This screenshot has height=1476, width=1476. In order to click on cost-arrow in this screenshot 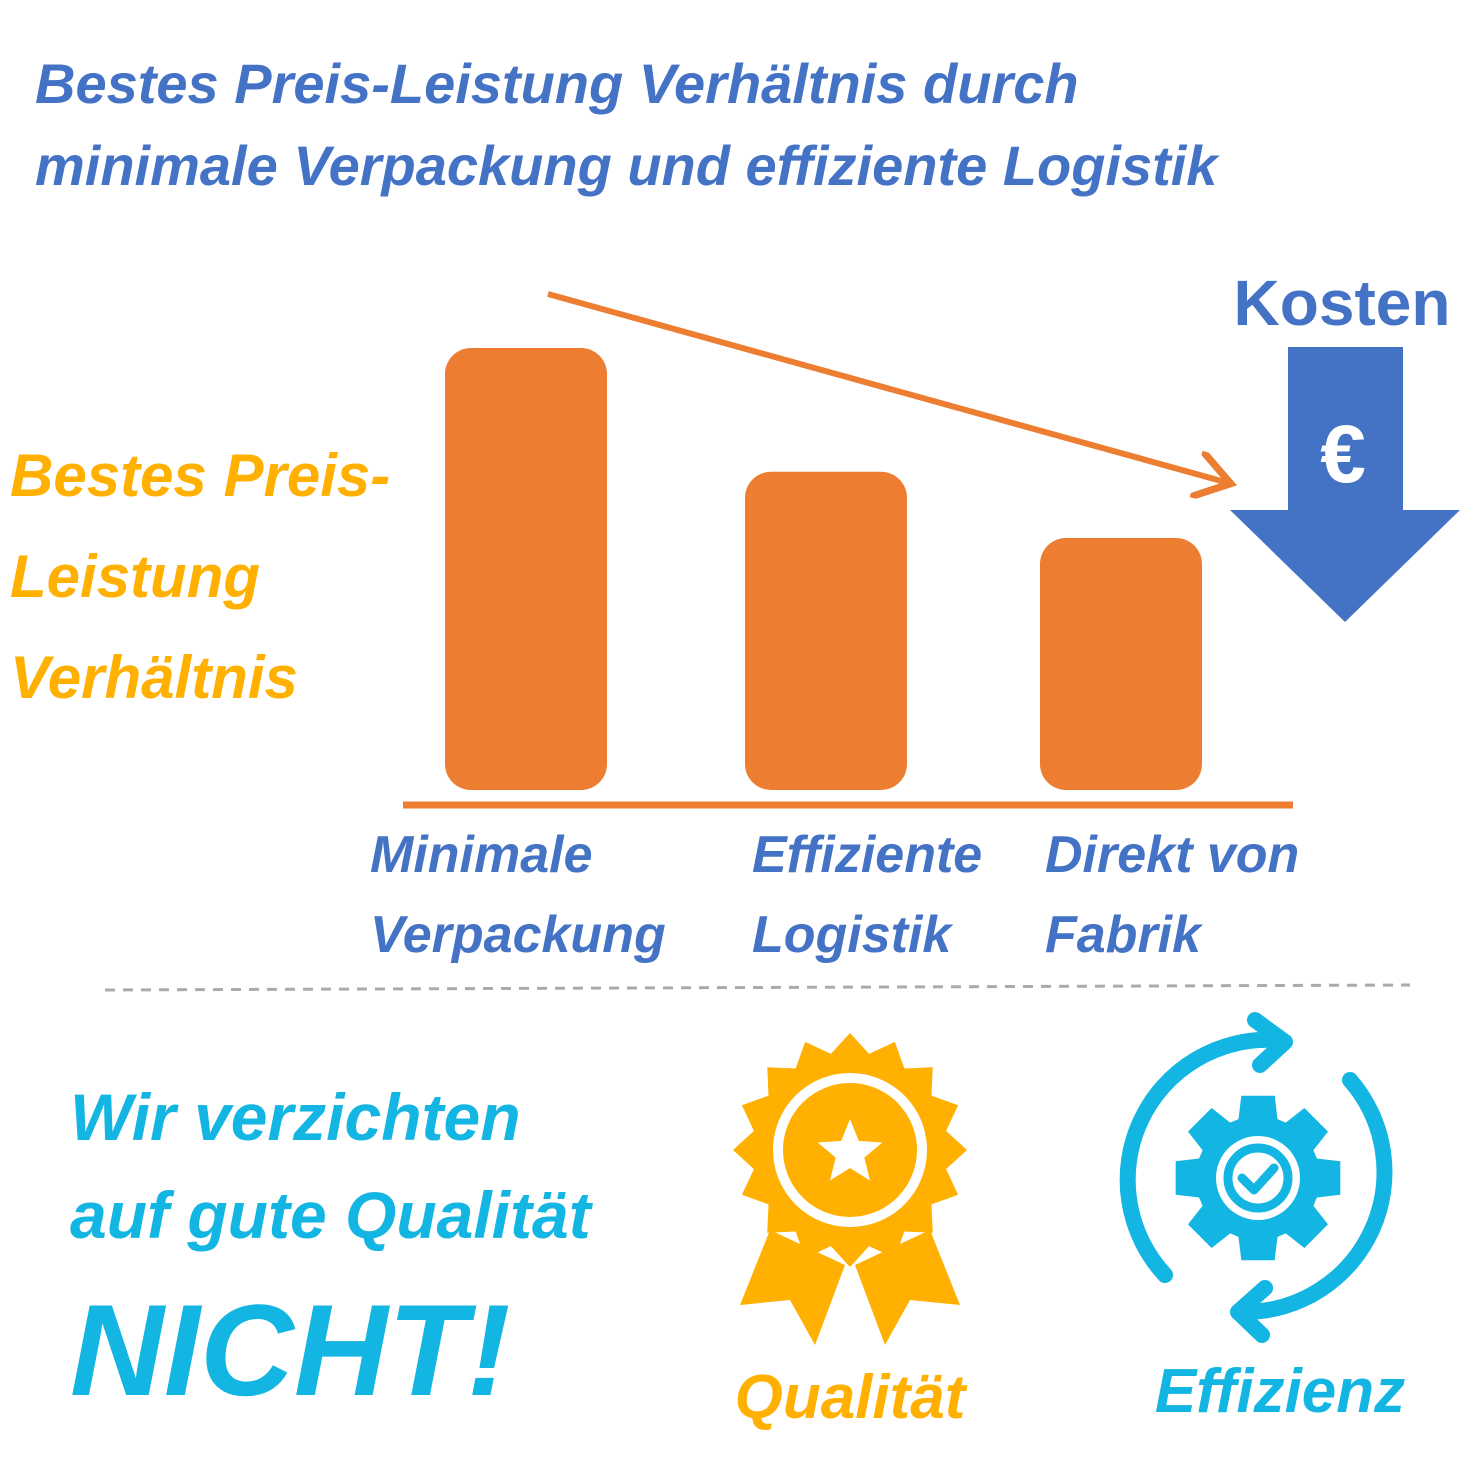, I will do `click(1345, 484)`.